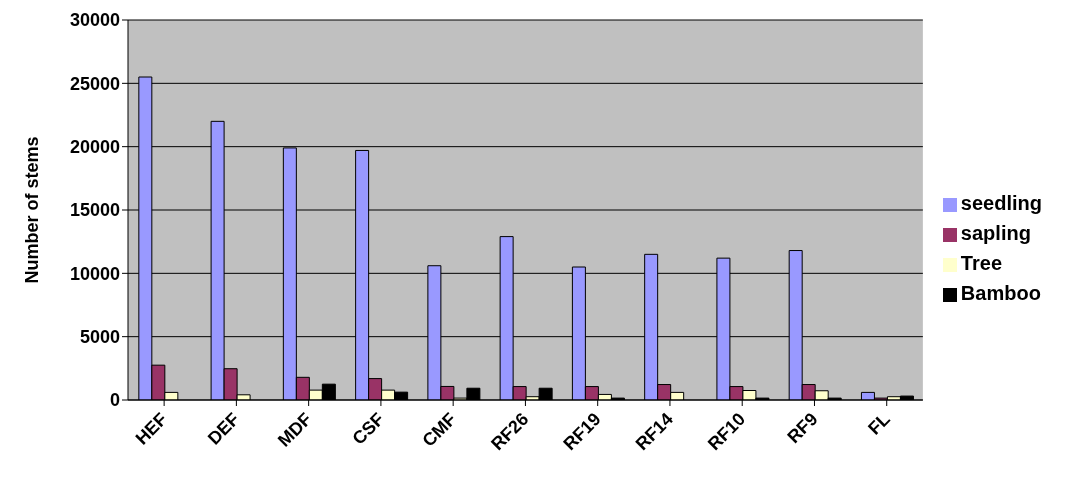  Describe the element at coordinates (94, 210) in the screenshot. I see `y-tick-label: 15000` at that location.